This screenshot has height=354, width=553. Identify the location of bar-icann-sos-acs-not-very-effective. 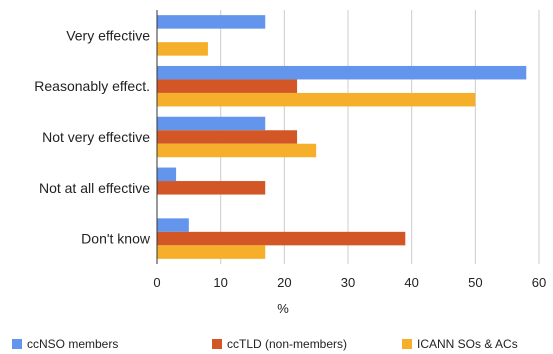
(237, 150).